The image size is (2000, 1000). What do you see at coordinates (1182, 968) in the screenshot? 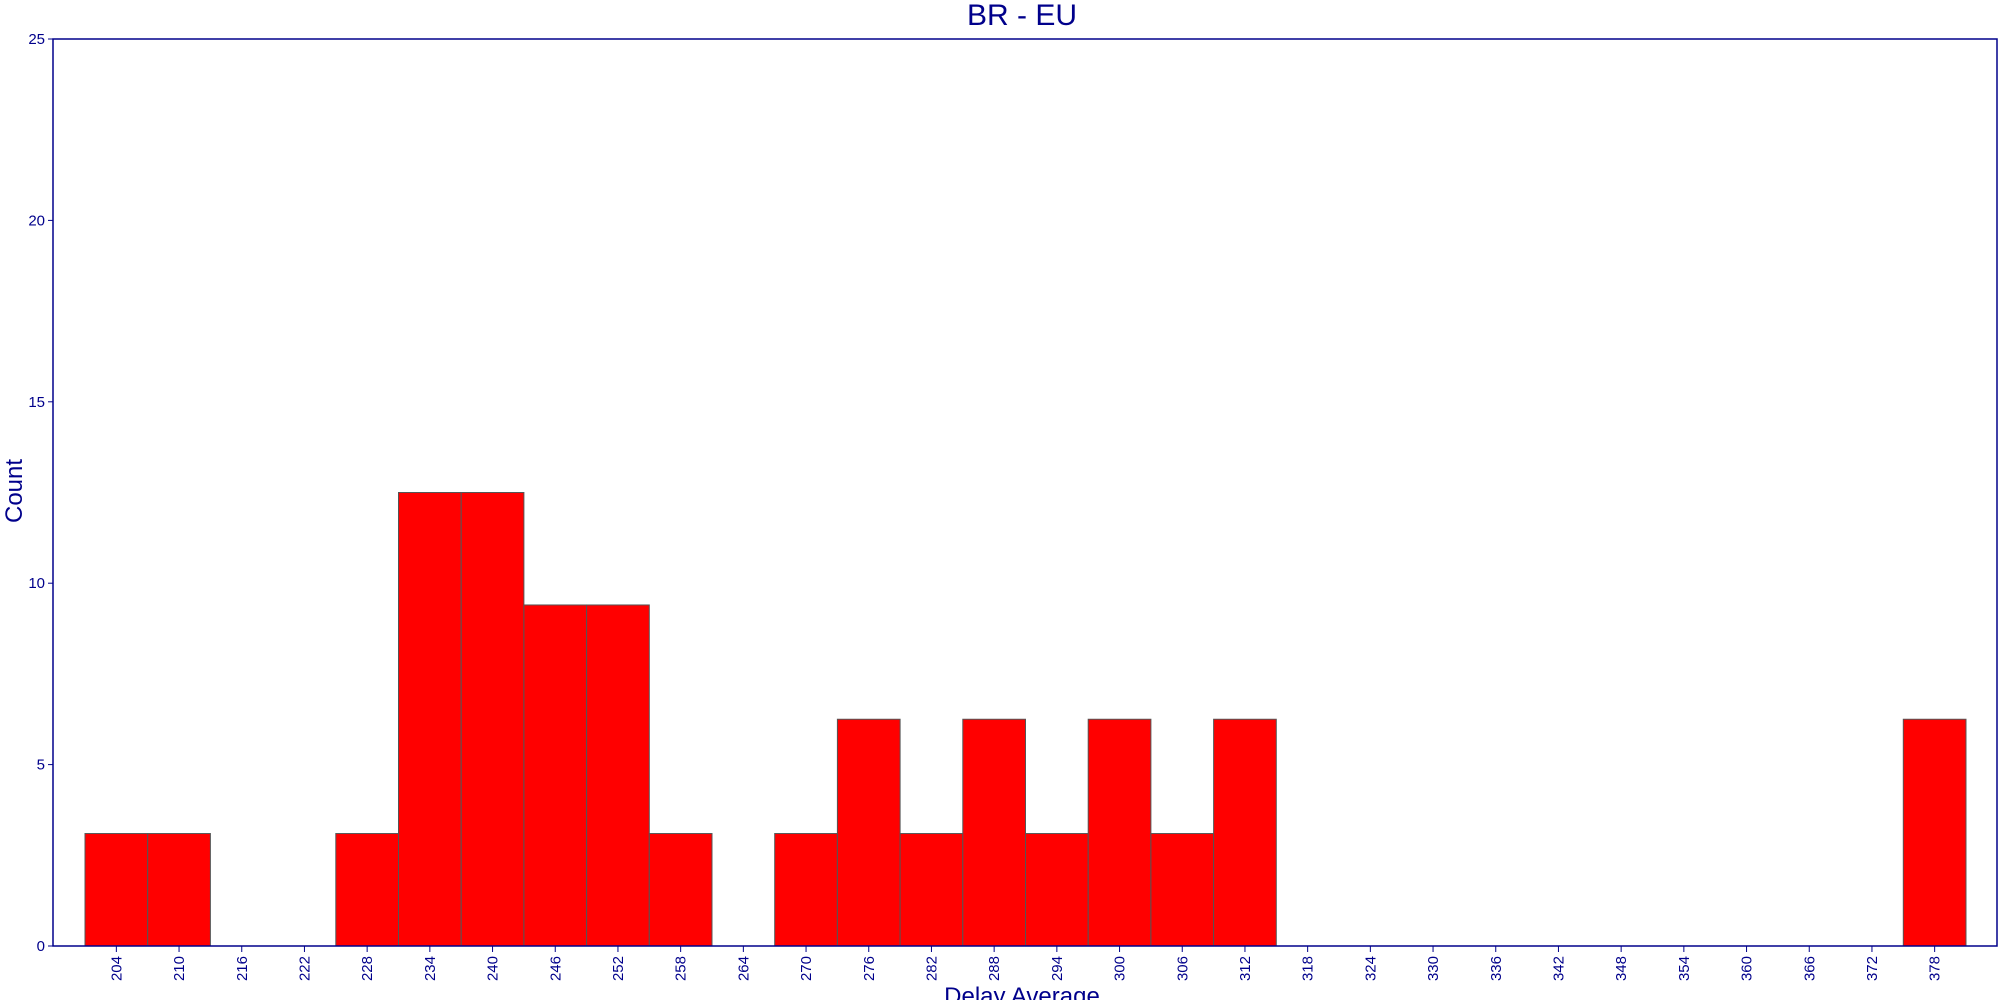
I see `x-tick-label: 306` at bounding box center [1182, 968].